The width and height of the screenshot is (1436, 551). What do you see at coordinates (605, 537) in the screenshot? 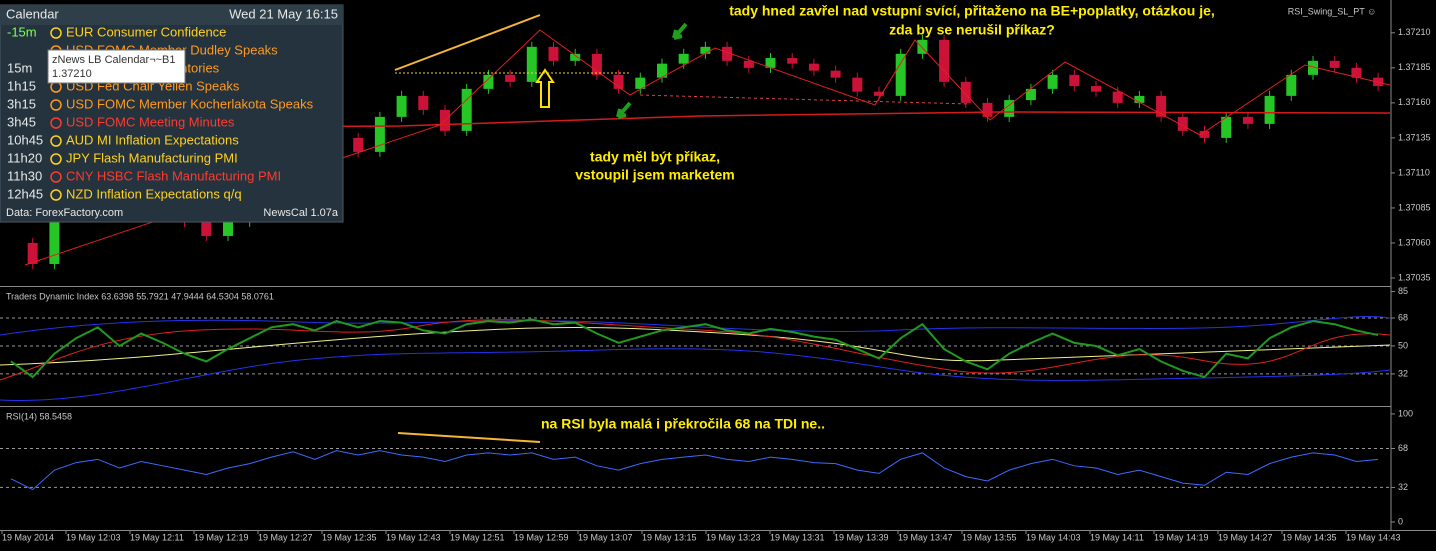
I see `time-label: 19 May 13:07` at bounding box center [605, 537].